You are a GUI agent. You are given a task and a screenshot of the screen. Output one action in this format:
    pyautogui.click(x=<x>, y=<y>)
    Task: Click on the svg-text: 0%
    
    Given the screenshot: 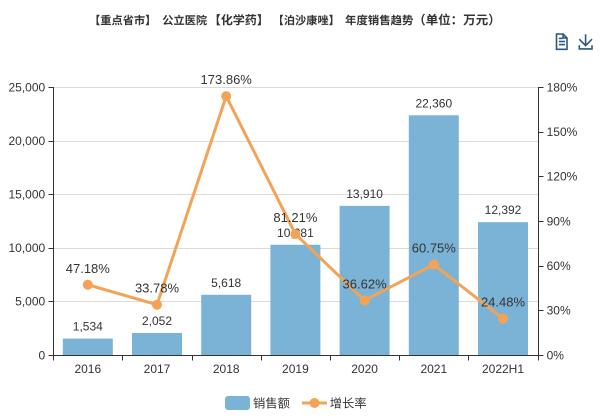 What is the action you would take?
    pyautogui.click(x=556, y=355)
    